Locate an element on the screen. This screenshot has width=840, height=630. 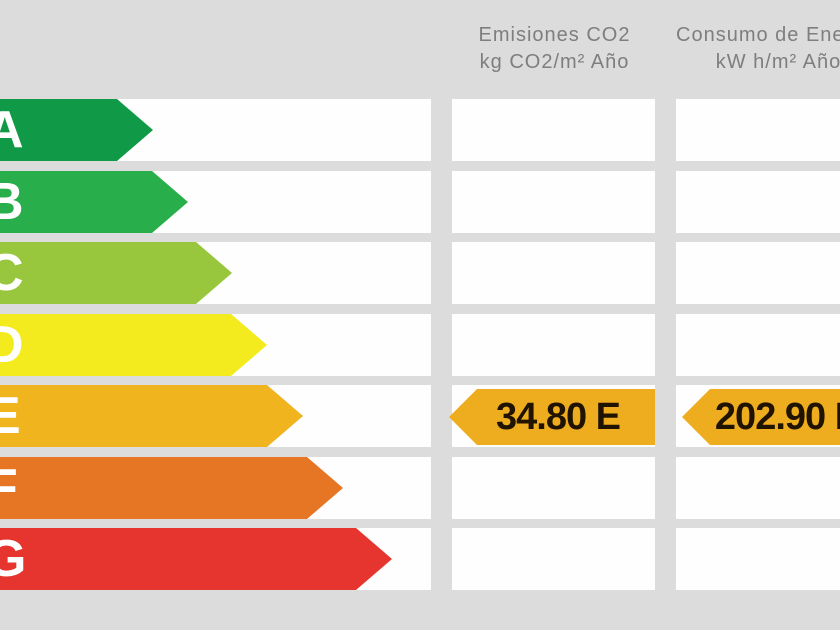
rating-arrow-d: D is located at coordinates (133, 345).